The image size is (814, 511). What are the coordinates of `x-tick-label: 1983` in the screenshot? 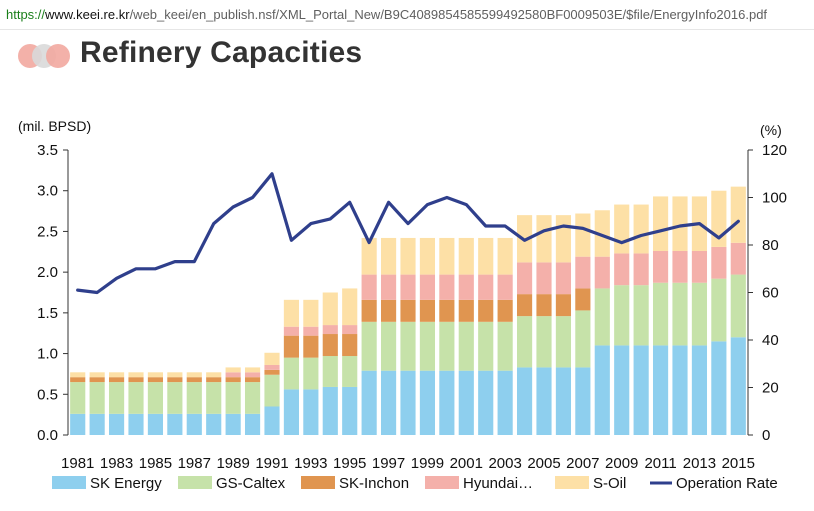 It's located at (116, 463).